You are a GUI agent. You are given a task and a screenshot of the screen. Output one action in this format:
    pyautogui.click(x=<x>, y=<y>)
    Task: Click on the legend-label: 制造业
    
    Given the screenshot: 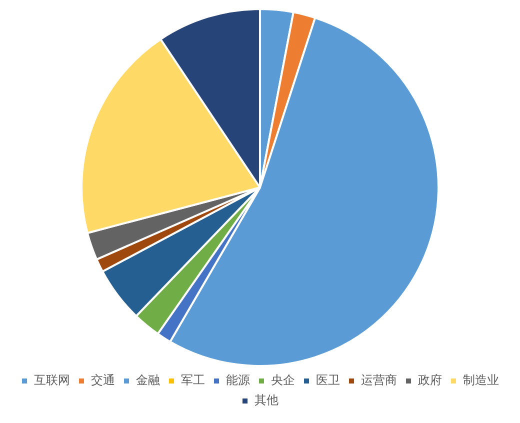 What is the action you would take?
    pyautogui.click(x=481, y=380)
    